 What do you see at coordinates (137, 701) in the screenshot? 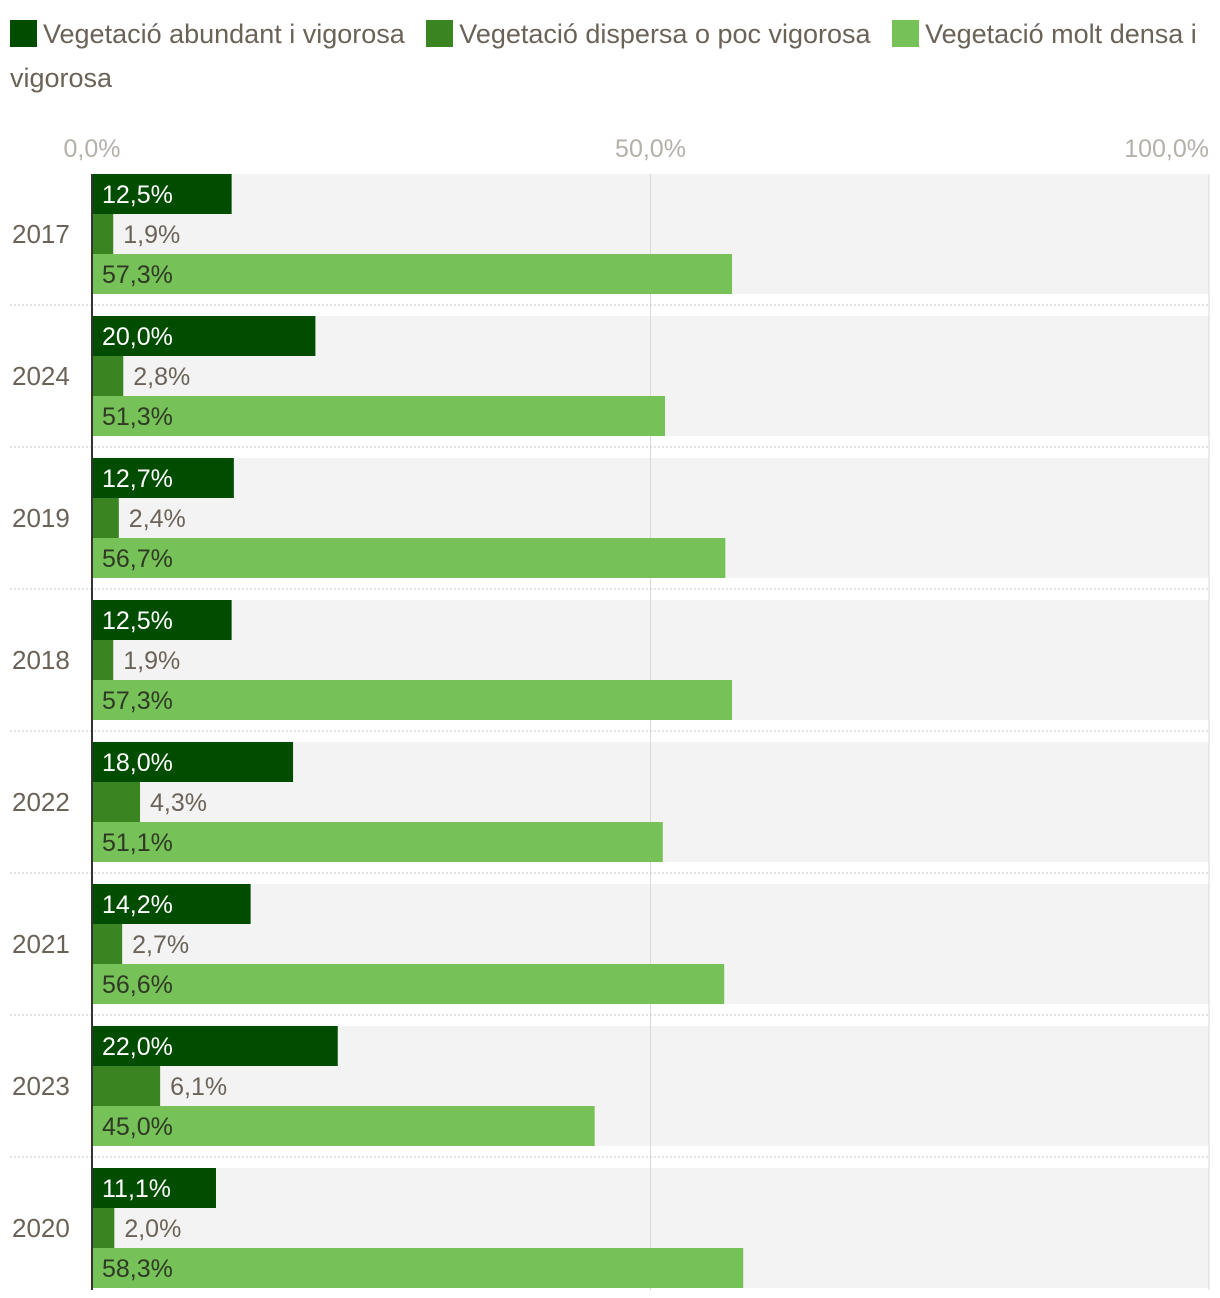
I see `data-label-2018-series-2: 57,3%` at bounding box center [137, 701].